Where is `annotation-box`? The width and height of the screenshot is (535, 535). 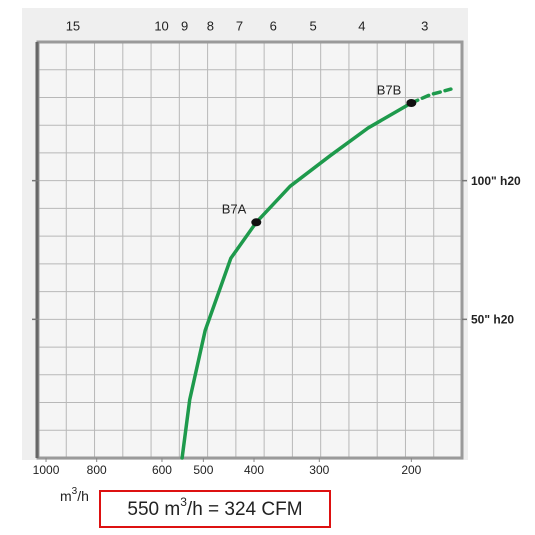 annotation-box is located at coordinates (215, 509).